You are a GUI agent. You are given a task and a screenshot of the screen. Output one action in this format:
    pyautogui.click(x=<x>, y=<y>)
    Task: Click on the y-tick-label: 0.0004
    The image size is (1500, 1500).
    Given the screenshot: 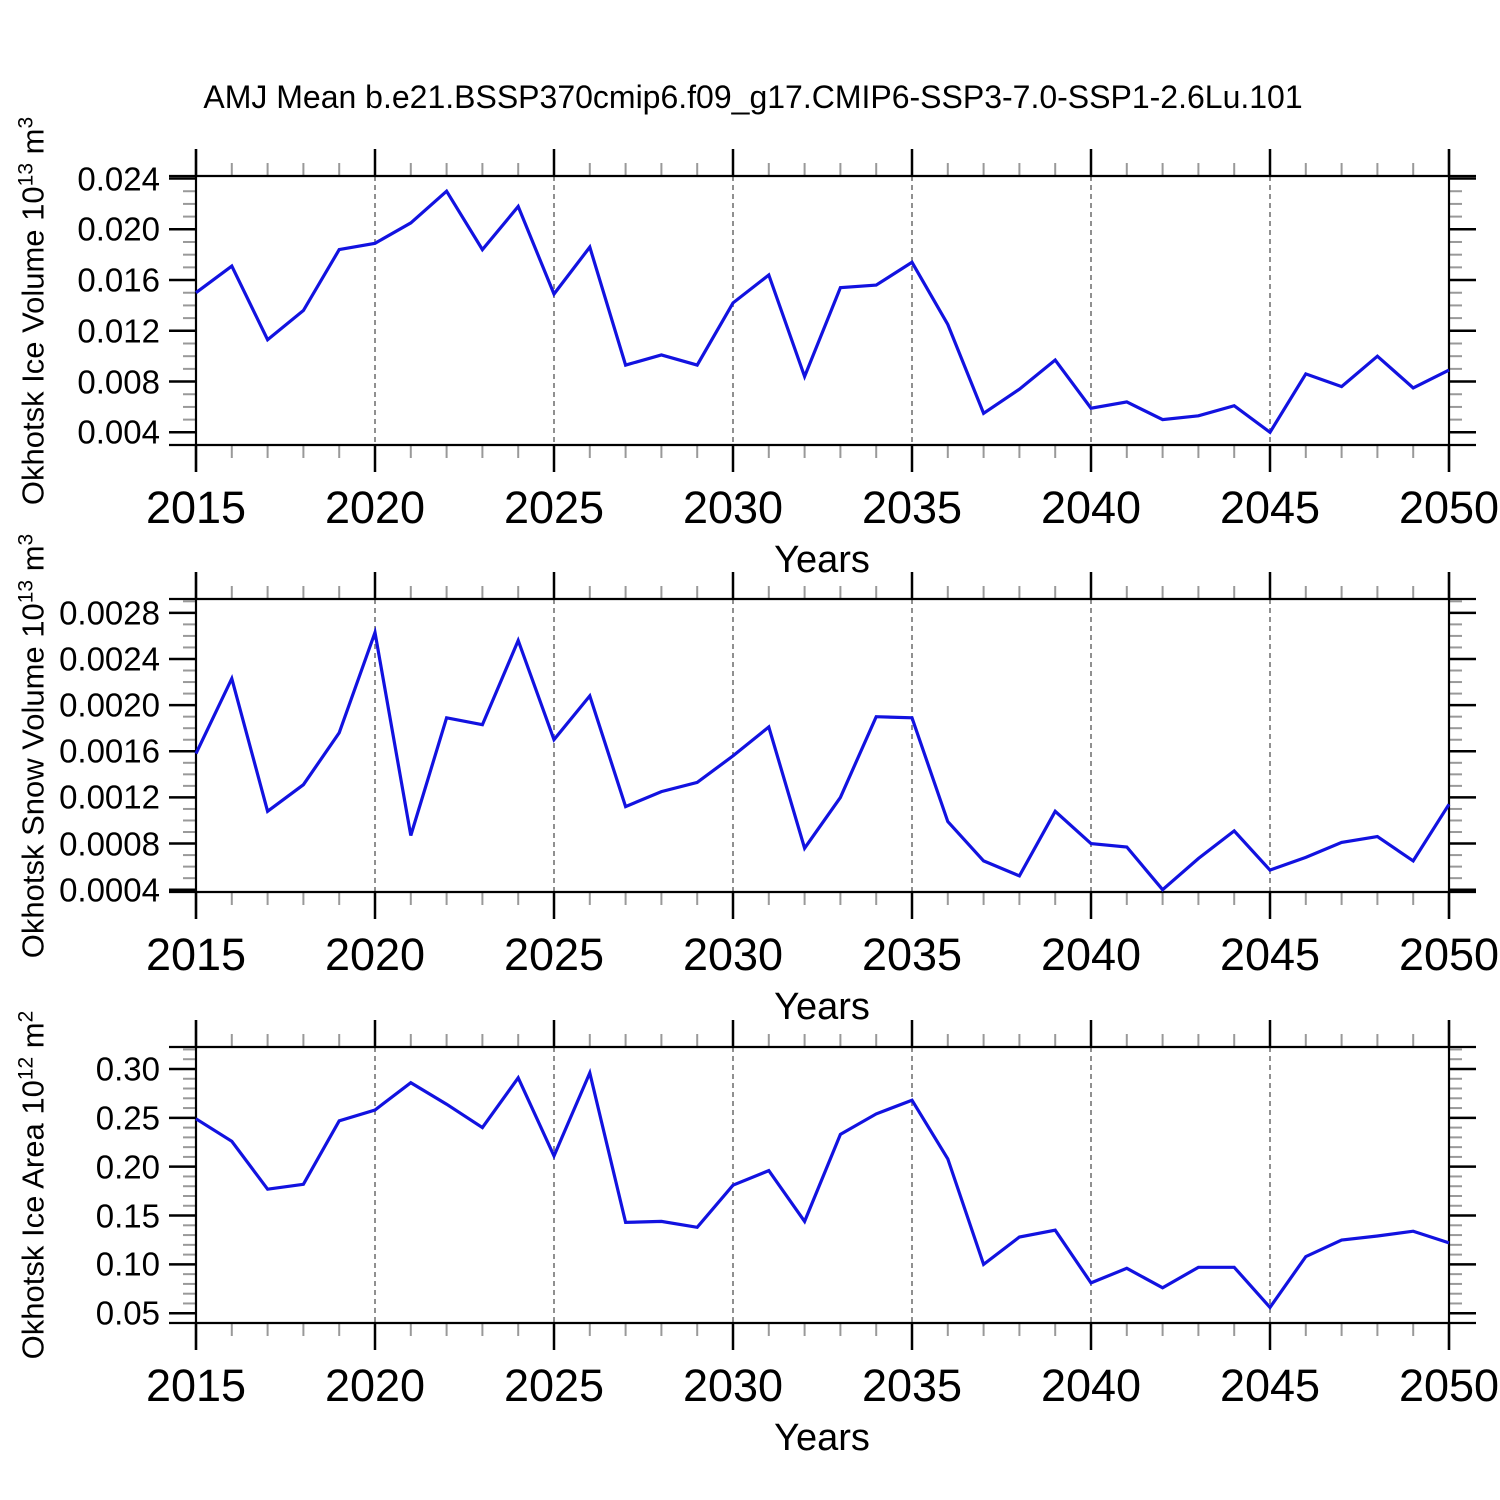 What is the action you would take?
    pyautogui.click(x=109, y=890)
    